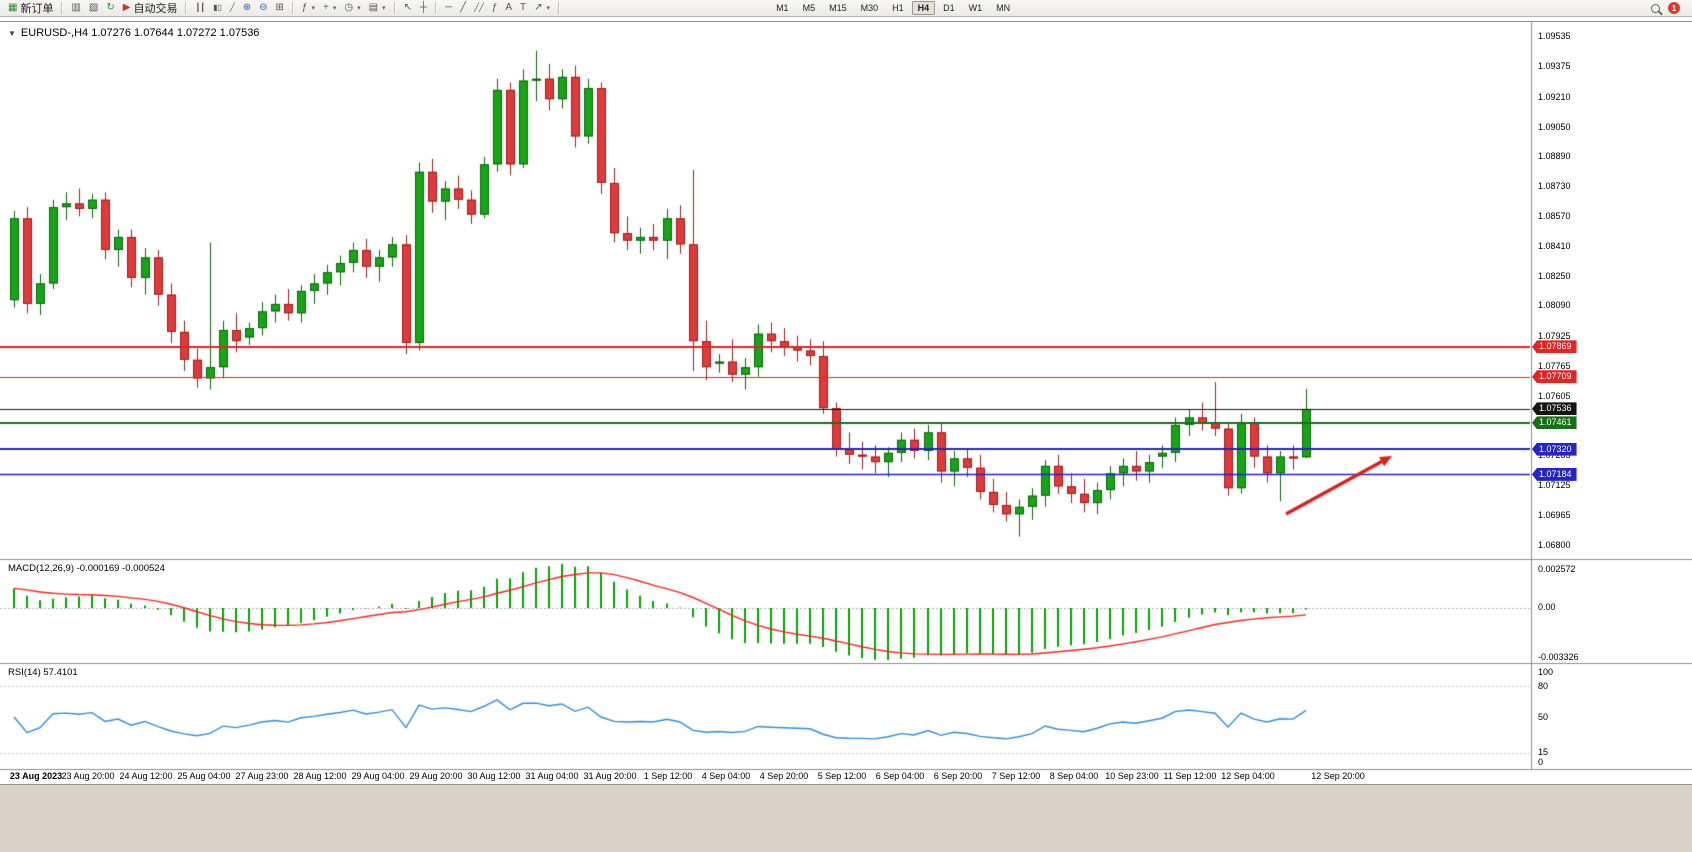  Describe the element at coordinates (1016, 776) in the screenshot. I see `time-axis-label: 7 Sep 12:00` at that location.